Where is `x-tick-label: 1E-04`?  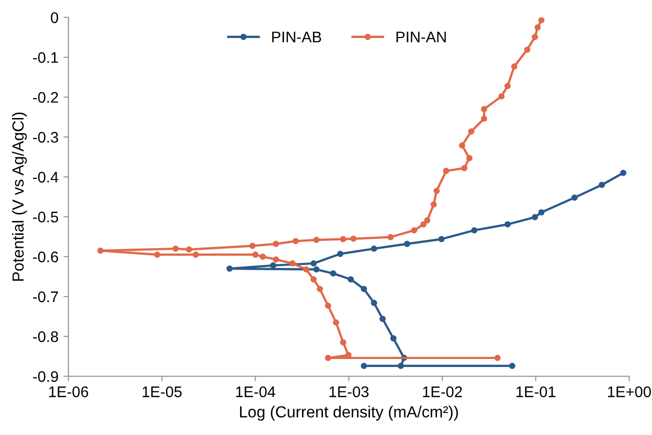 x-tick-label: 1E-04 is located at coordinates (256, 392).